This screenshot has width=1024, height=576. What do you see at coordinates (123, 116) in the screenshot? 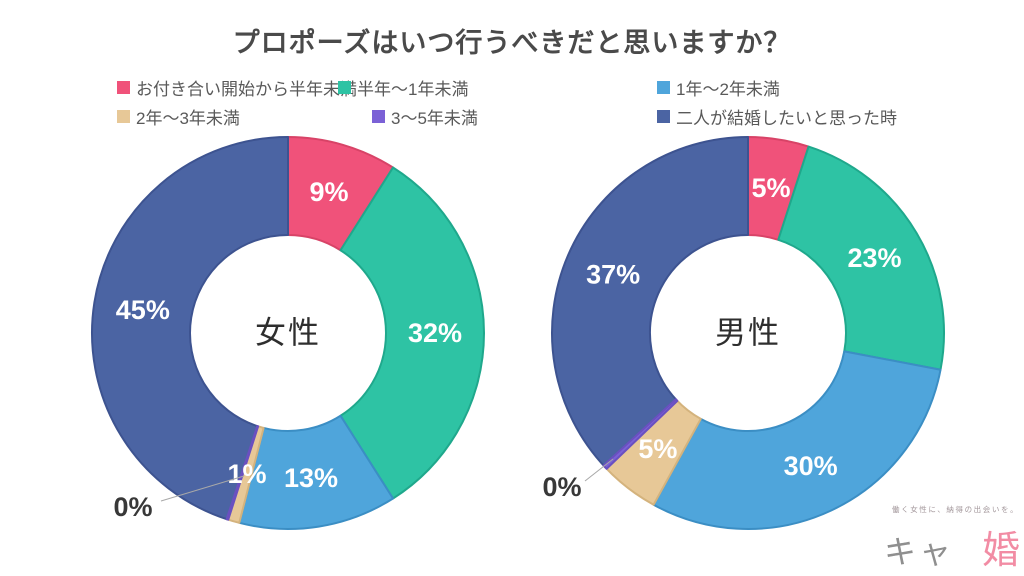
I see `legend-swatch-tan` at bounding box center [123, 116].